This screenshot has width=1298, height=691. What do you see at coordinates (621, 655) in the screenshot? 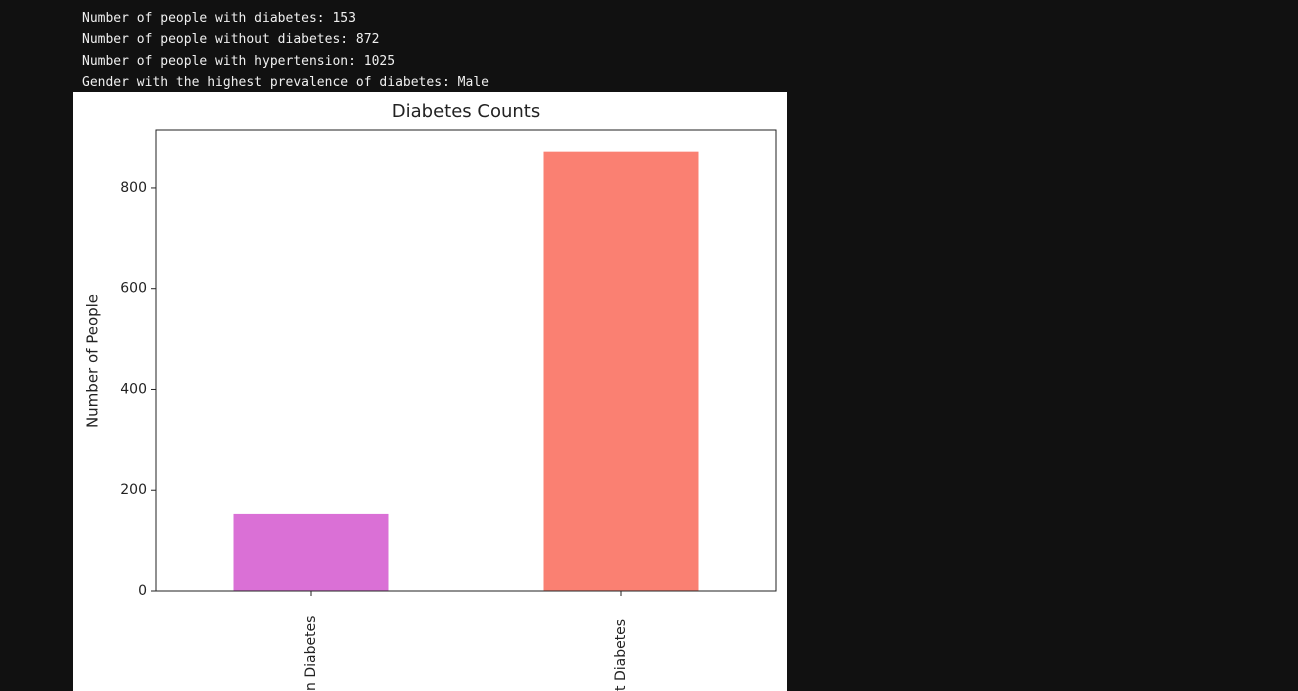
I see `x-tick-label: t Diabetes` at bounding box center [621, 655].